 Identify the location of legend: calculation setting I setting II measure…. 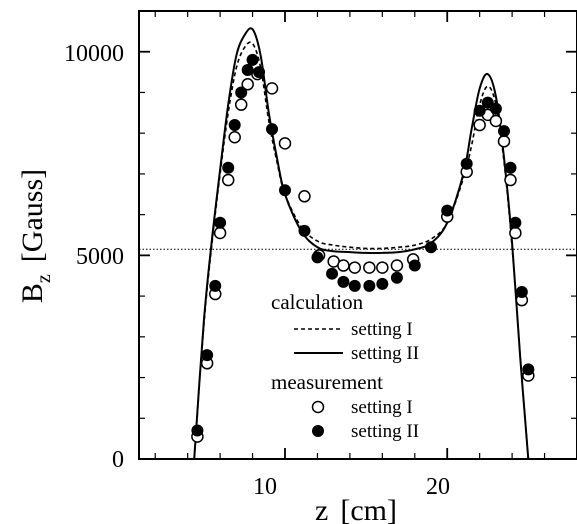
(345, 366).